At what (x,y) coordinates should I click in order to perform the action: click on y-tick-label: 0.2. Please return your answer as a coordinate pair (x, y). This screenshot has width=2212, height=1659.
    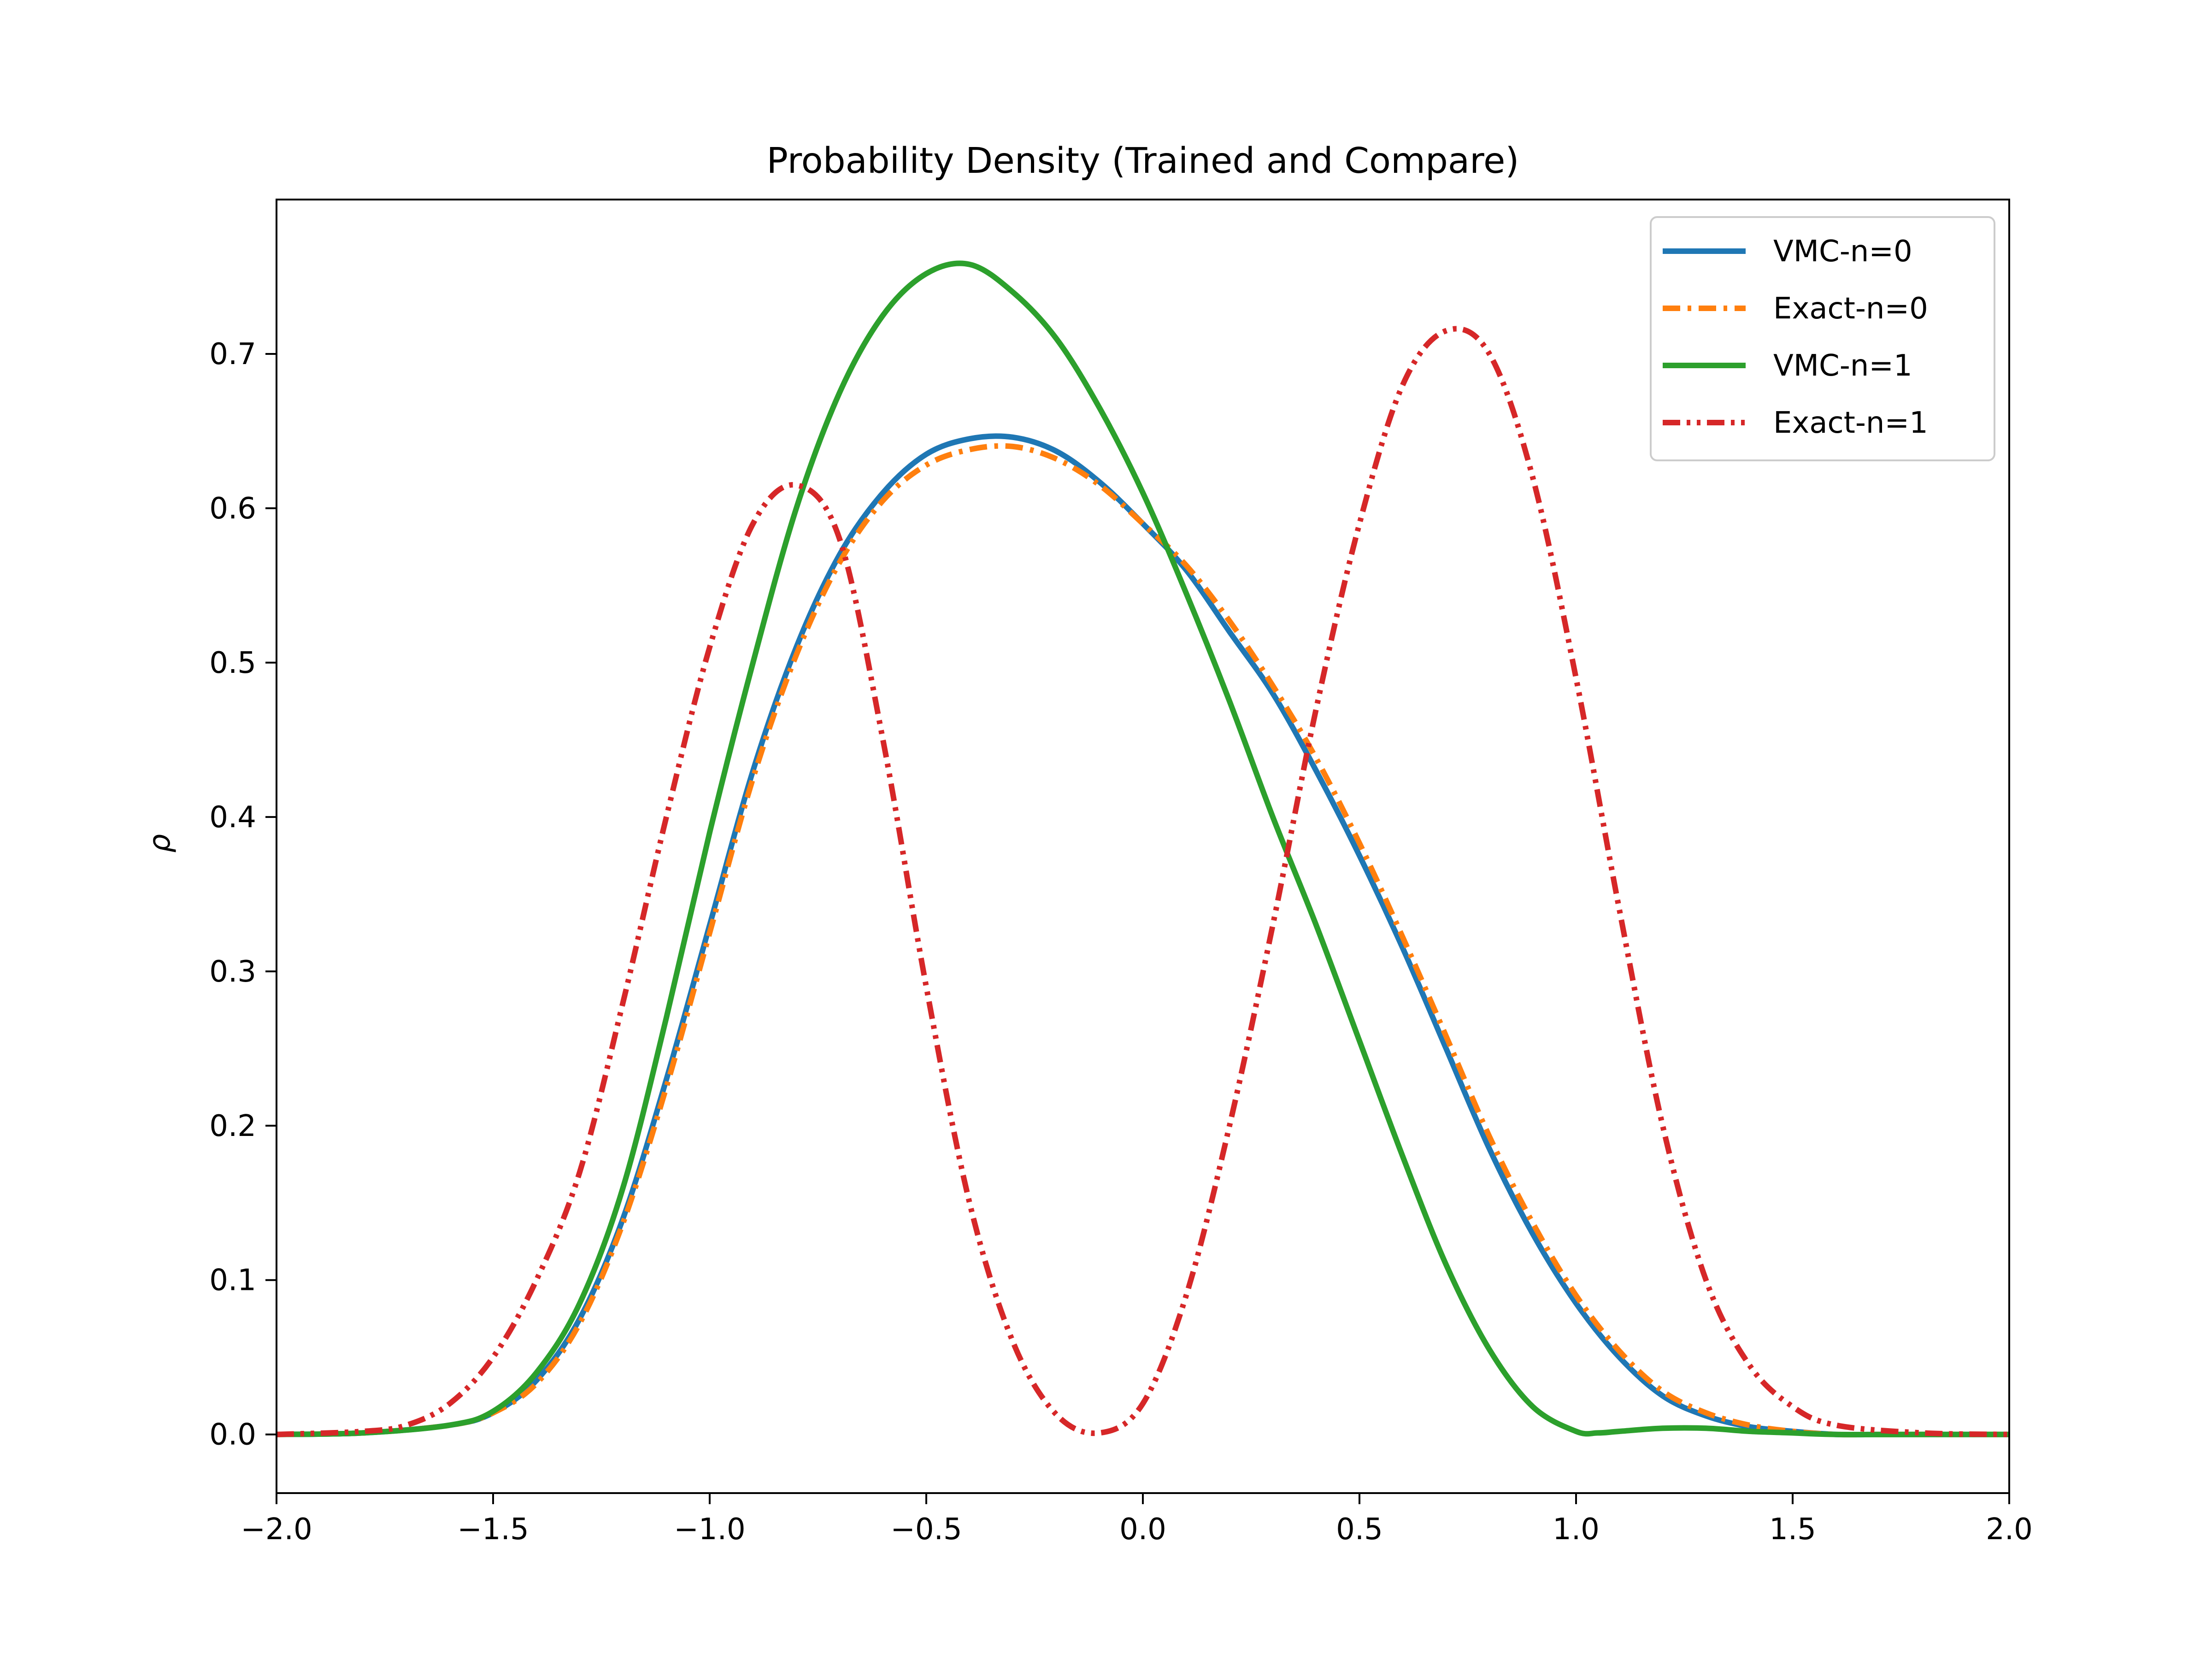
    Looking at the image, I should click on (232, 1126).